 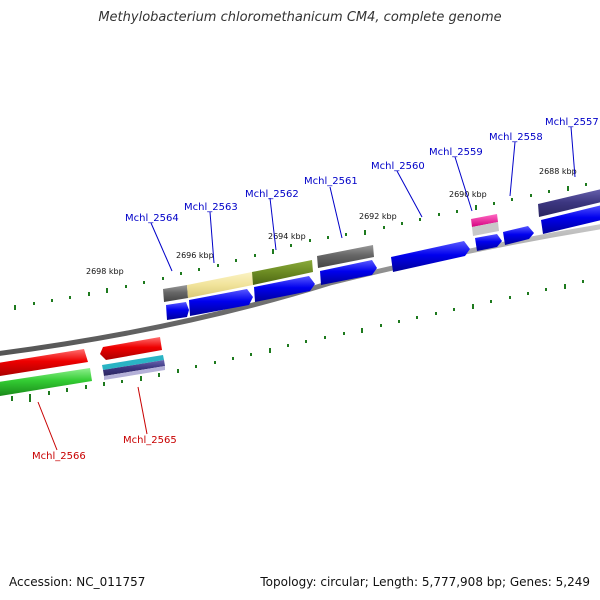 What do you see at coordinates (331, 181) in the screenshot?
I see `gene-label-2561: Mchl_2561` at bounding box center [331, 181].